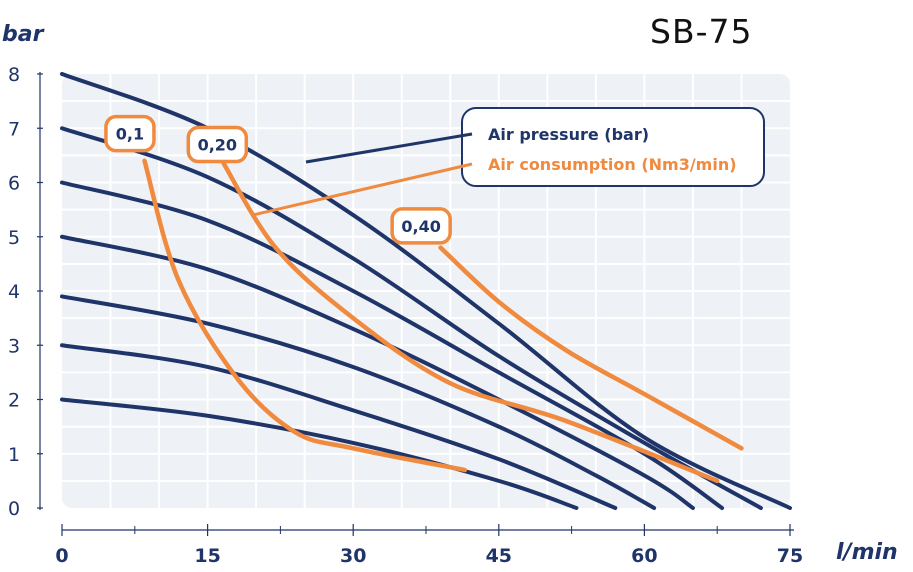 The image size is (913, 572). I want to click on legend-label-consumption: Air consumption (Nm3/min), so click(612, 164).